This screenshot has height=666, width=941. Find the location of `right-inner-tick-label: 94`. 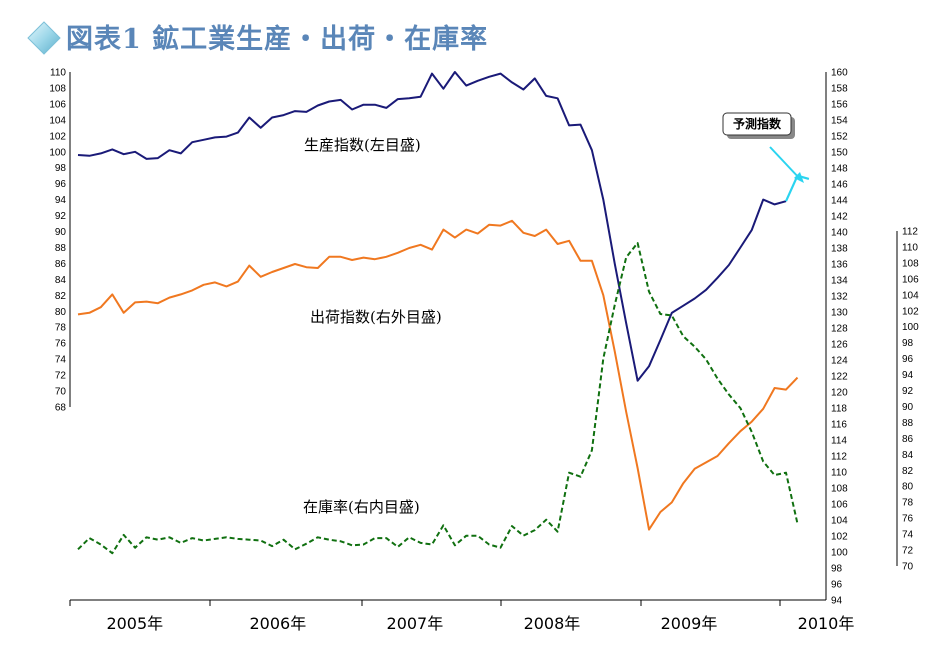

right-inner-tick-label: 94 is located at coordinates (908, 375).